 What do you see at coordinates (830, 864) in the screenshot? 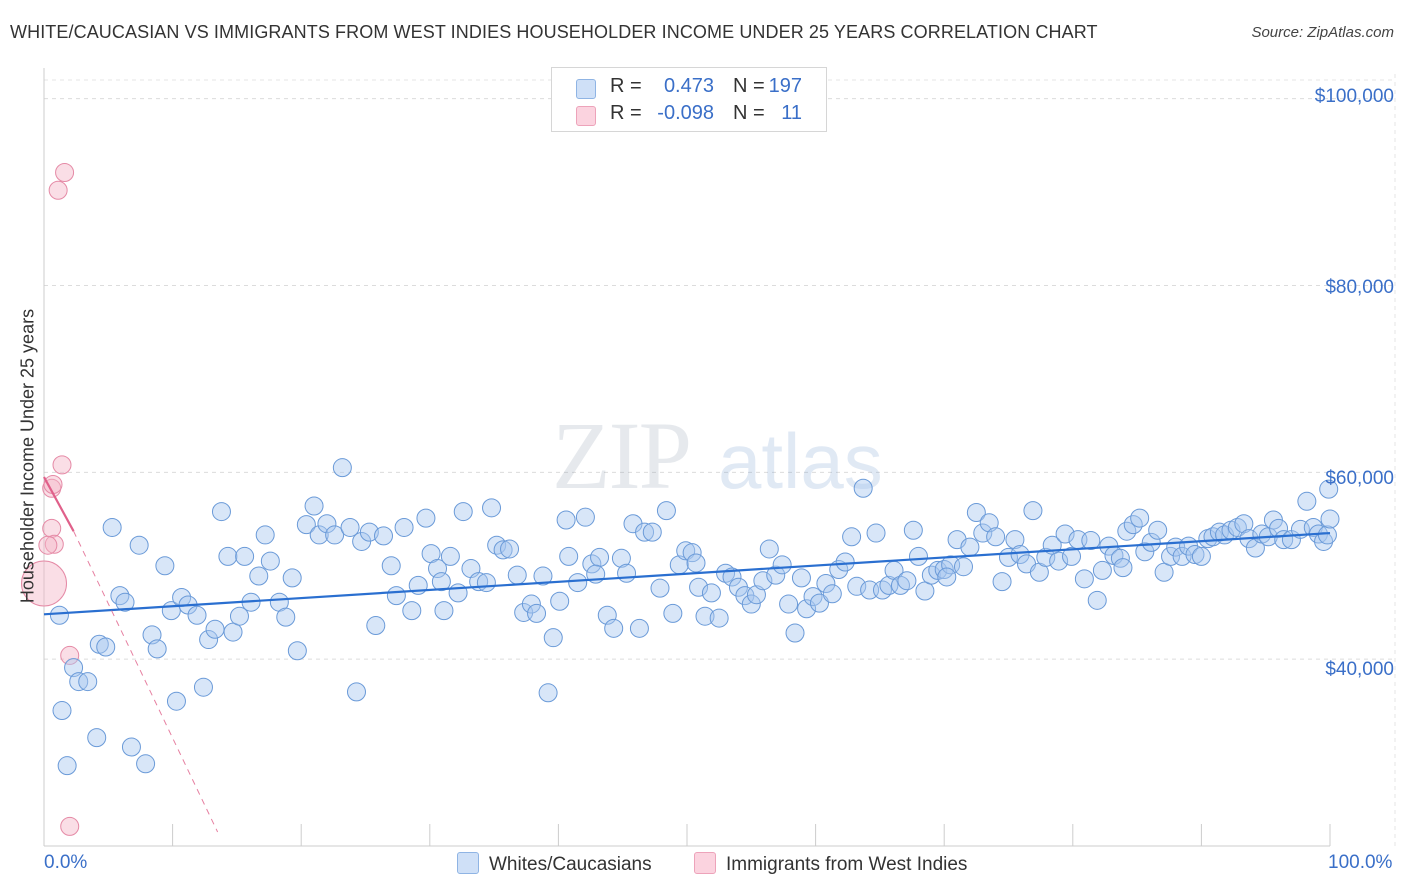
I see `legend-item-west-indies: Immigrants from West Indies` at bounding box center [830, 864].